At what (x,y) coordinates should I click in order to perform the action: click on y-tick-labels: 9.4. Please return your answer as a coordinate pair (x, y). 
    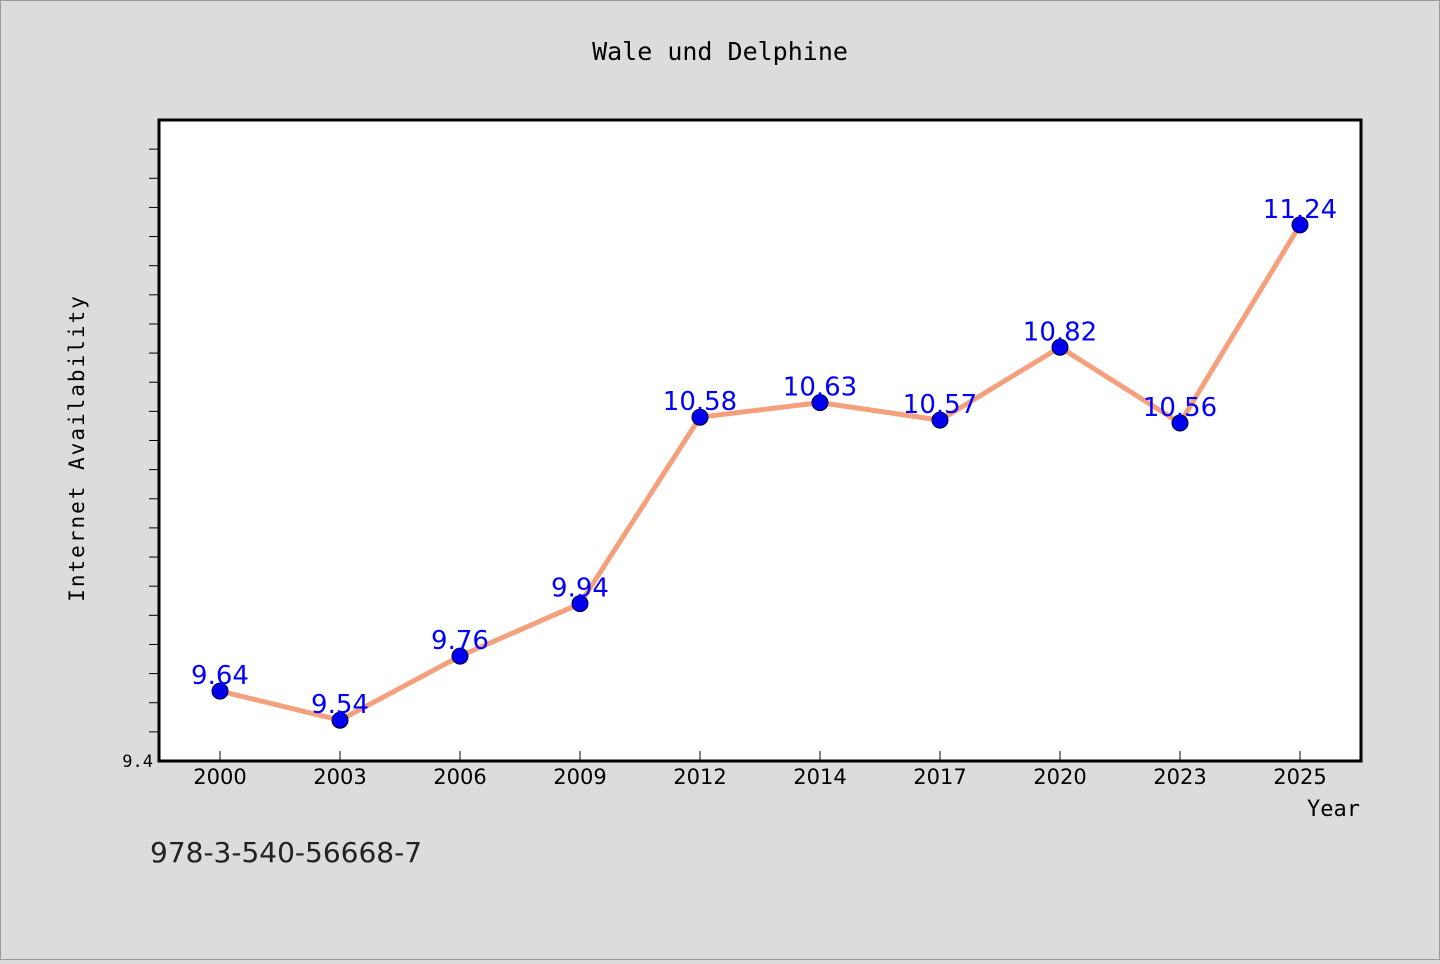
    Looking at the image, I should click on (137, 762).